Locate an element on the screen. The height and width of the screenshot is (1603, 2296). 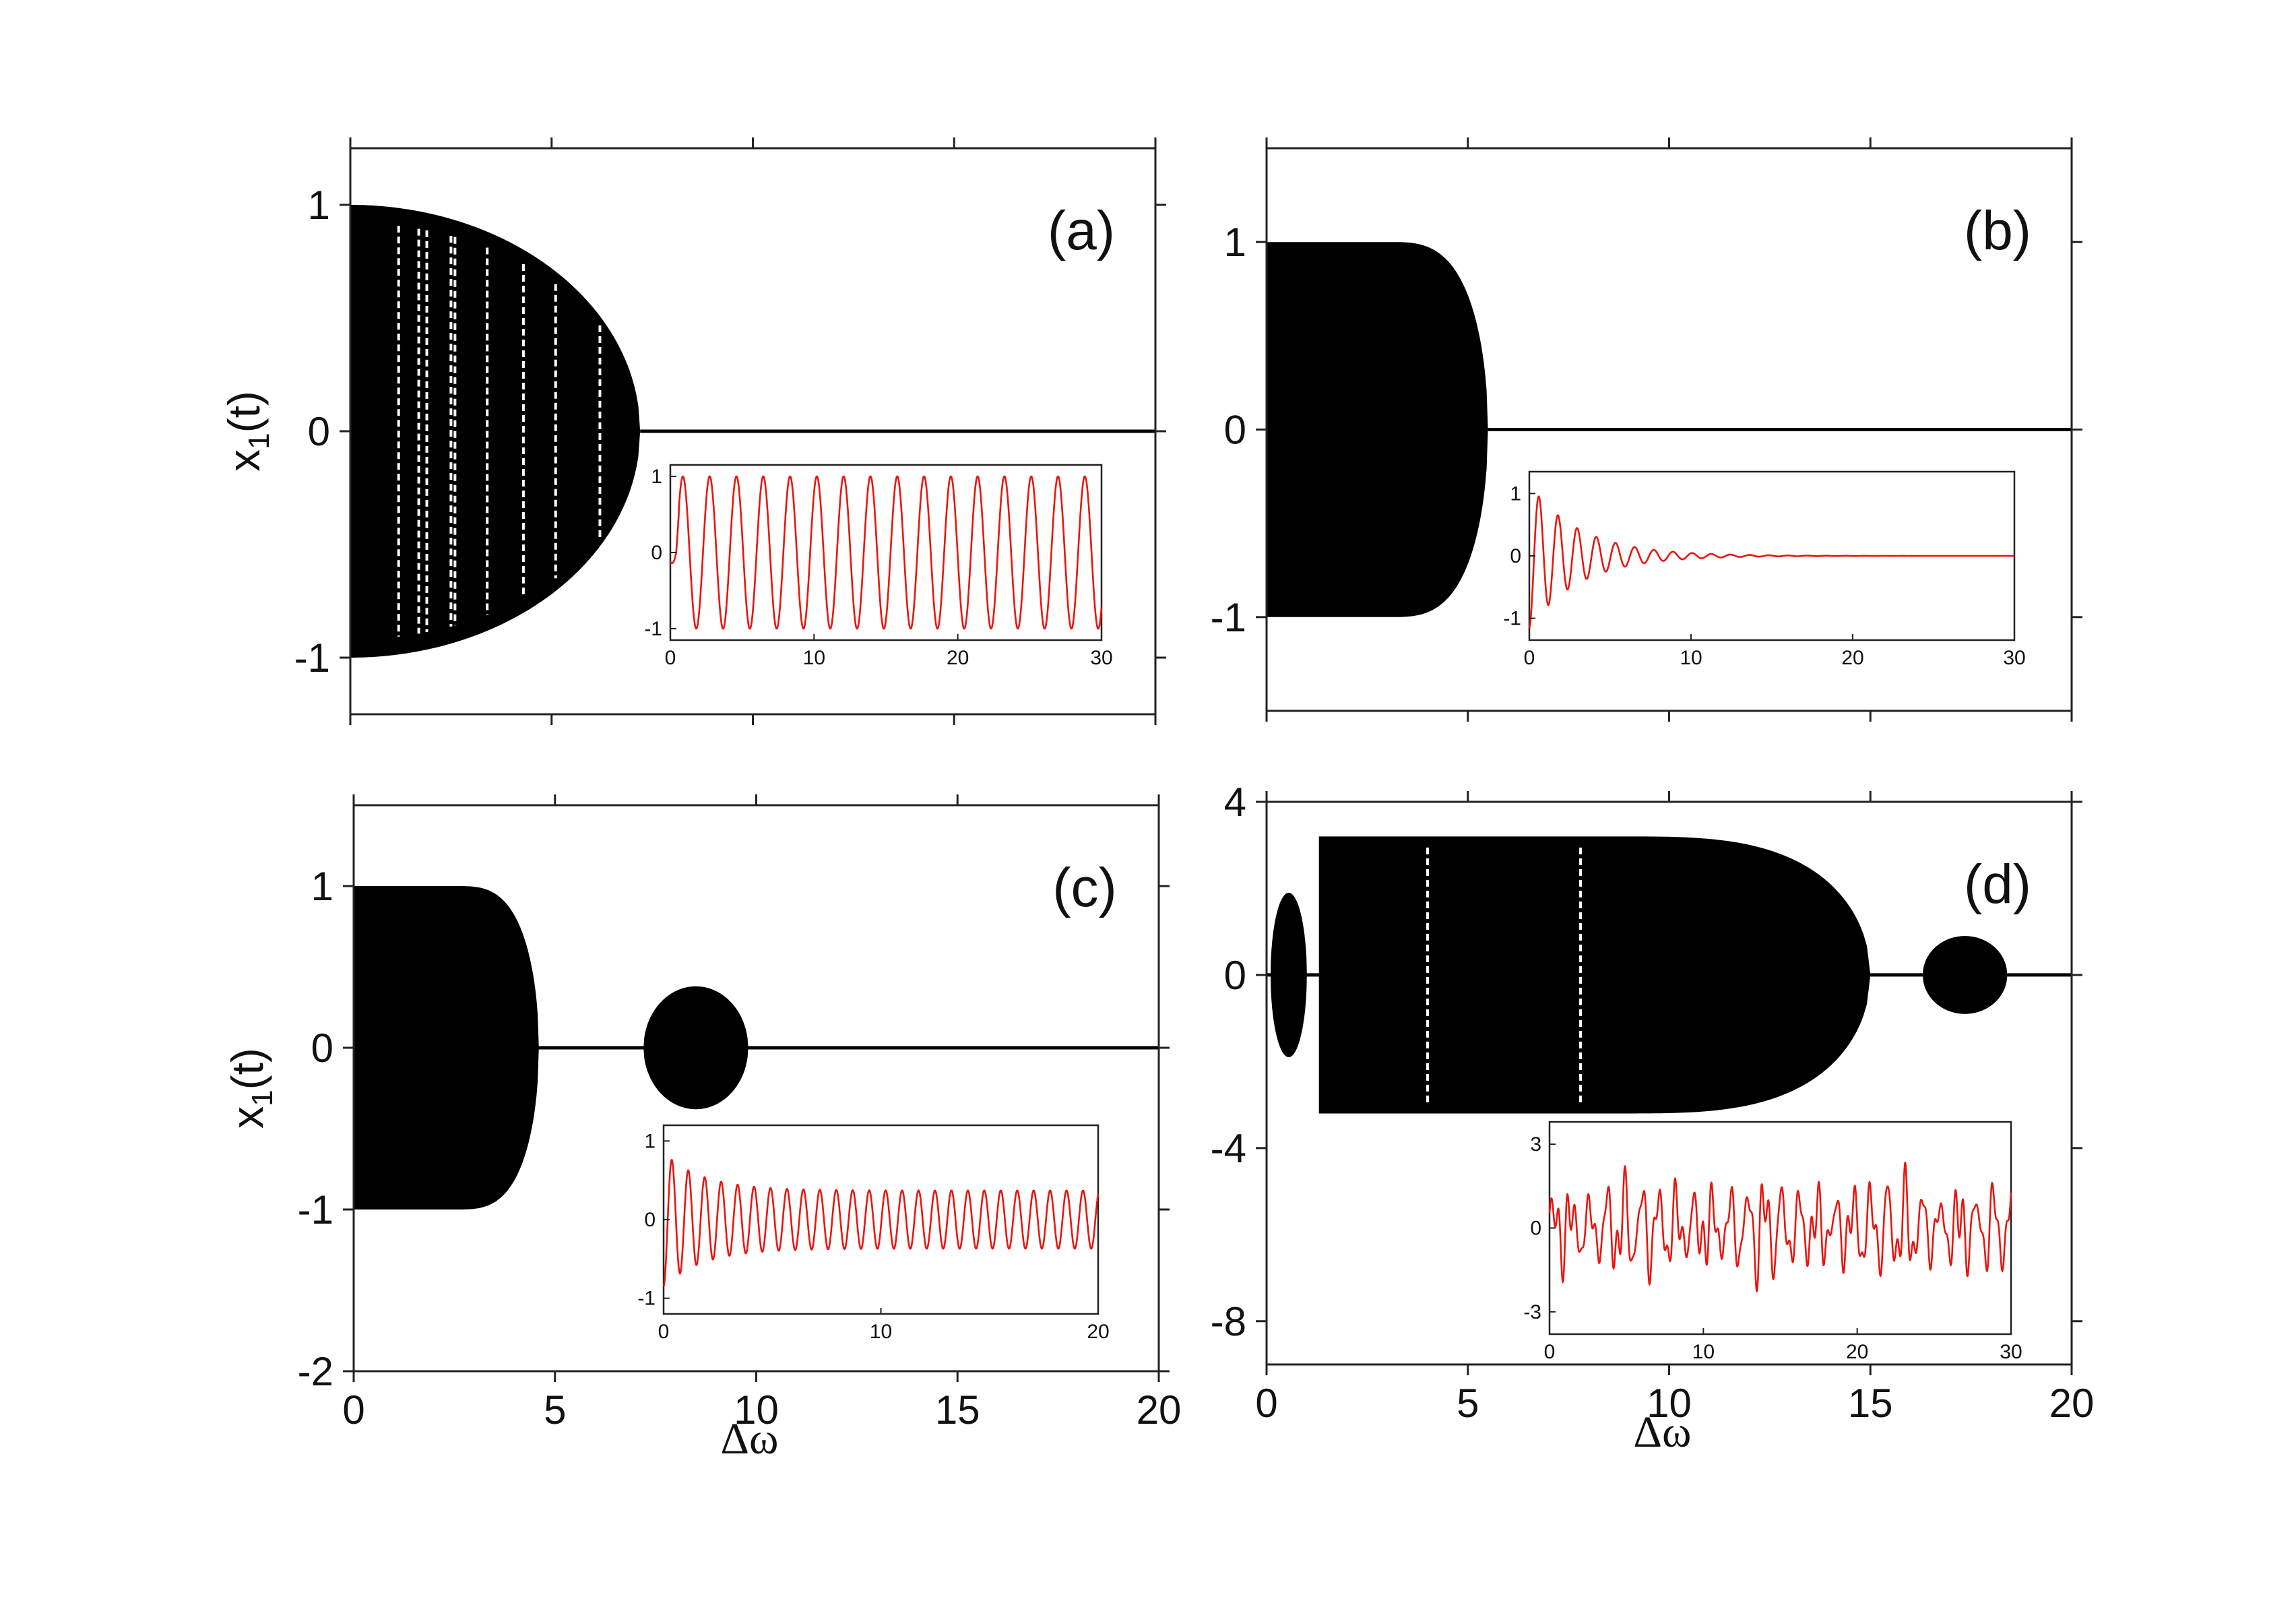
inset-d: 0 10 20 30-303 is located at coordinates (1772, 1242).